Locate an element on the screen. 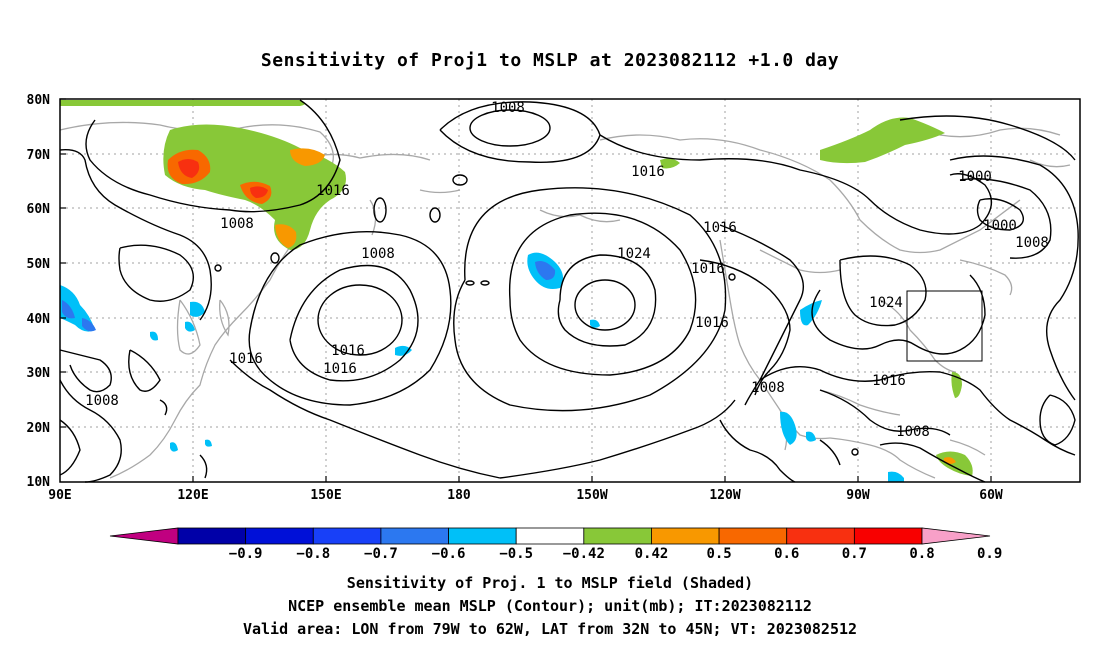 This screenshot has width=1100, height=650. colorbar-tick-label: 0.8 is located at coordinates (921, 554).